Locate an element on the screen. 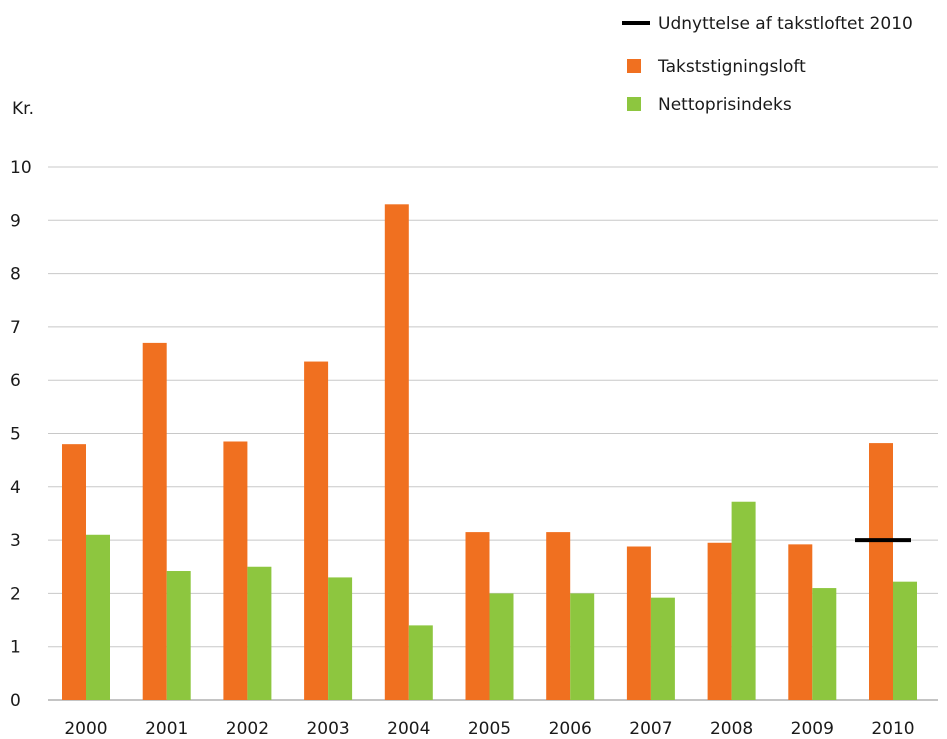 This screenshot has height=739, width=947. x-tick-label: 2004 is located at coordinates (408, 729).